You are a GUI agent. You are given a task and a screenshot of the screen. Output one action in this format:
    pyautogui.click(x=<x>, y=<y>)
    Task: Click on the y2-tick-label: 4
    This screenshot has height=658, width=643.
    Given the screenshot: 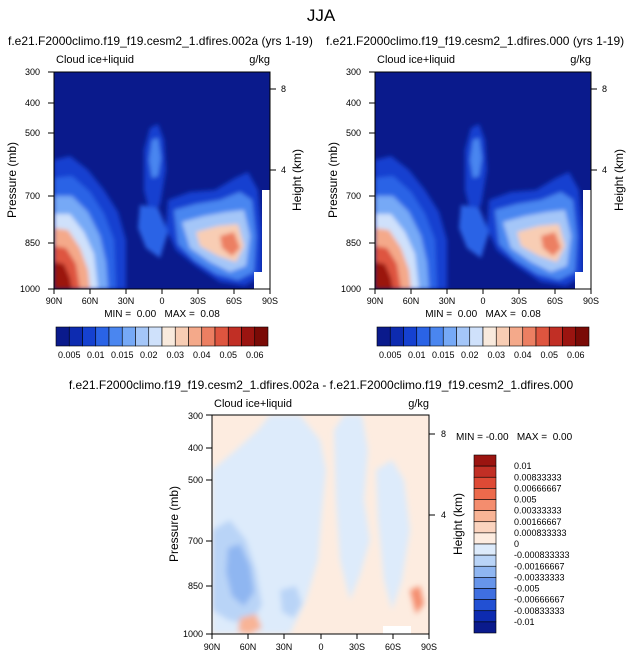 What is the action you would take?
    pyautogui.click(x=443, y=515)
    